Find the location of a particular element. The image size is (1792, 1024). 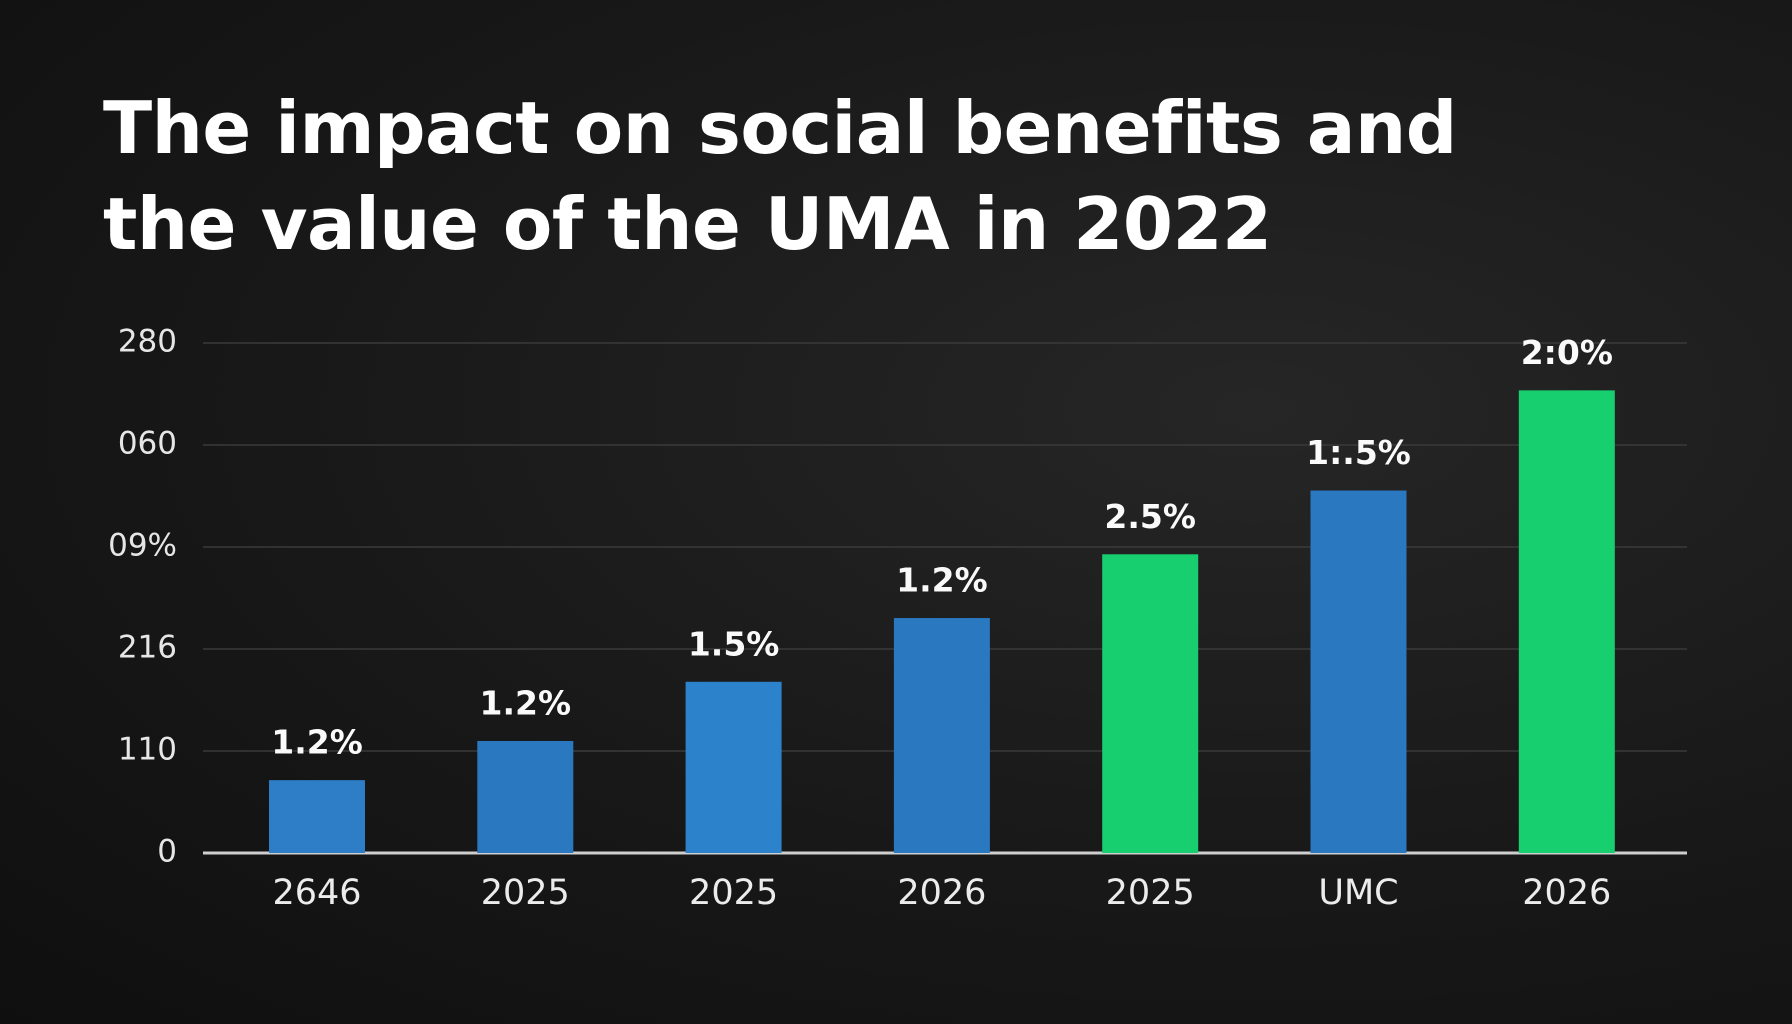

y-tick-label: 0 is located at coordinates (167, 852).